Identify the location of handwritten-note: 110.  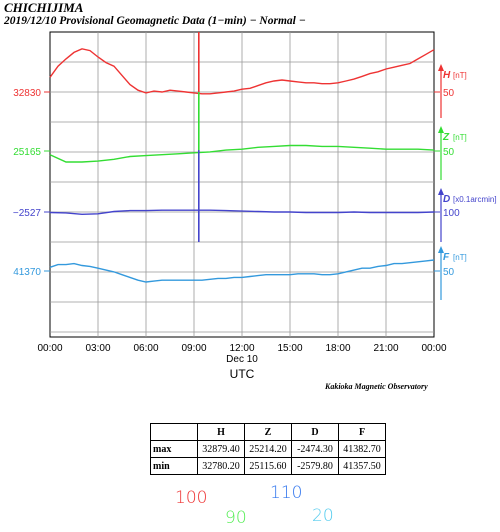
(286, 493).